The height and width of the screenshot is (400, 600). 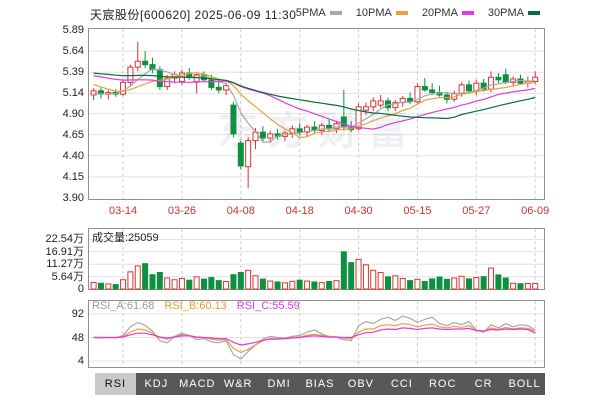 I want to click on legend-item-20pma: 20PMA, so click(x=448, y=13).